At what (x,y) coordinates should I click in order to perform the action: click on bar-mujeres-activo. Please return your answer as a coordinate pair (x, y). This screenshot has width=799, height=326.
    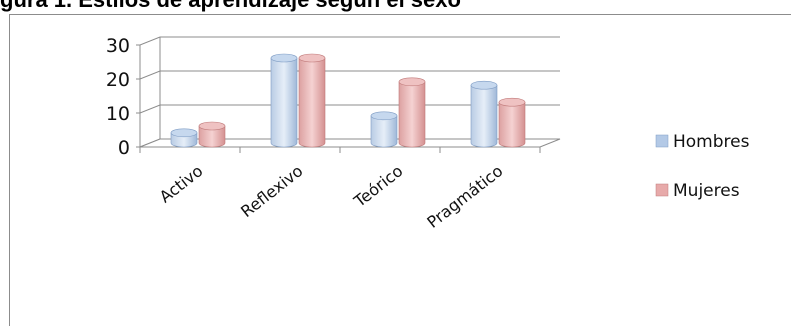
    Looking at the image, I should click on (212, 134).